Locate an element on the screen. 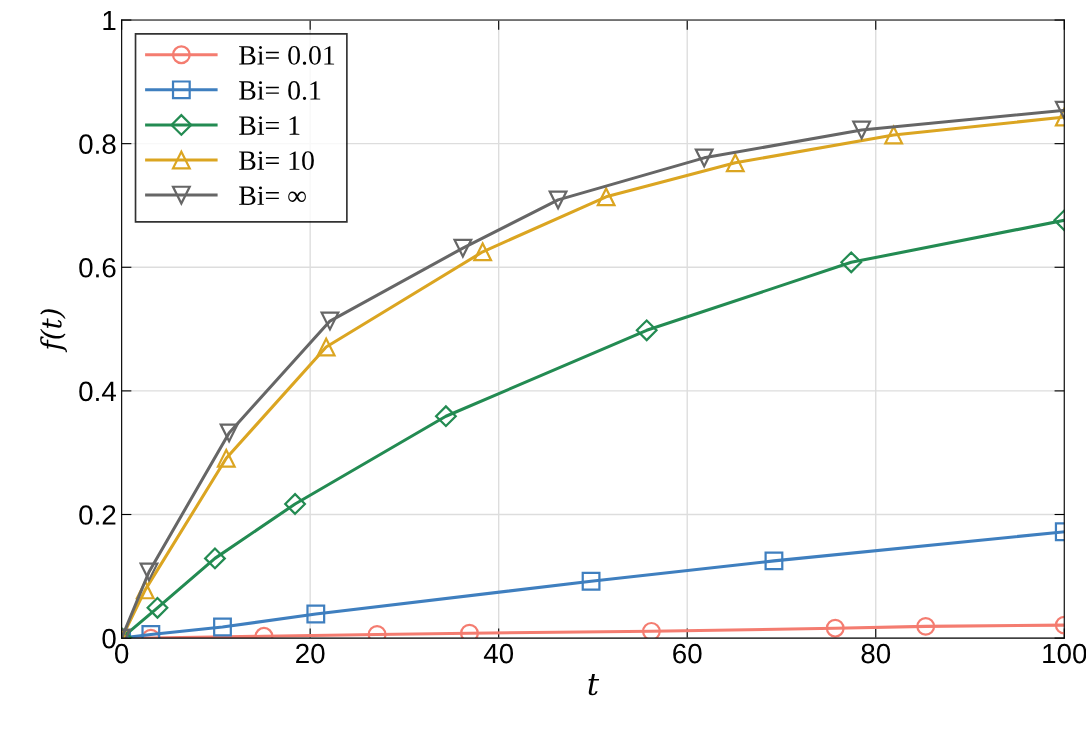 This screenshot has height=742, width=1086. y-tick-label: 0.8 is located at coordinates (97, 144).